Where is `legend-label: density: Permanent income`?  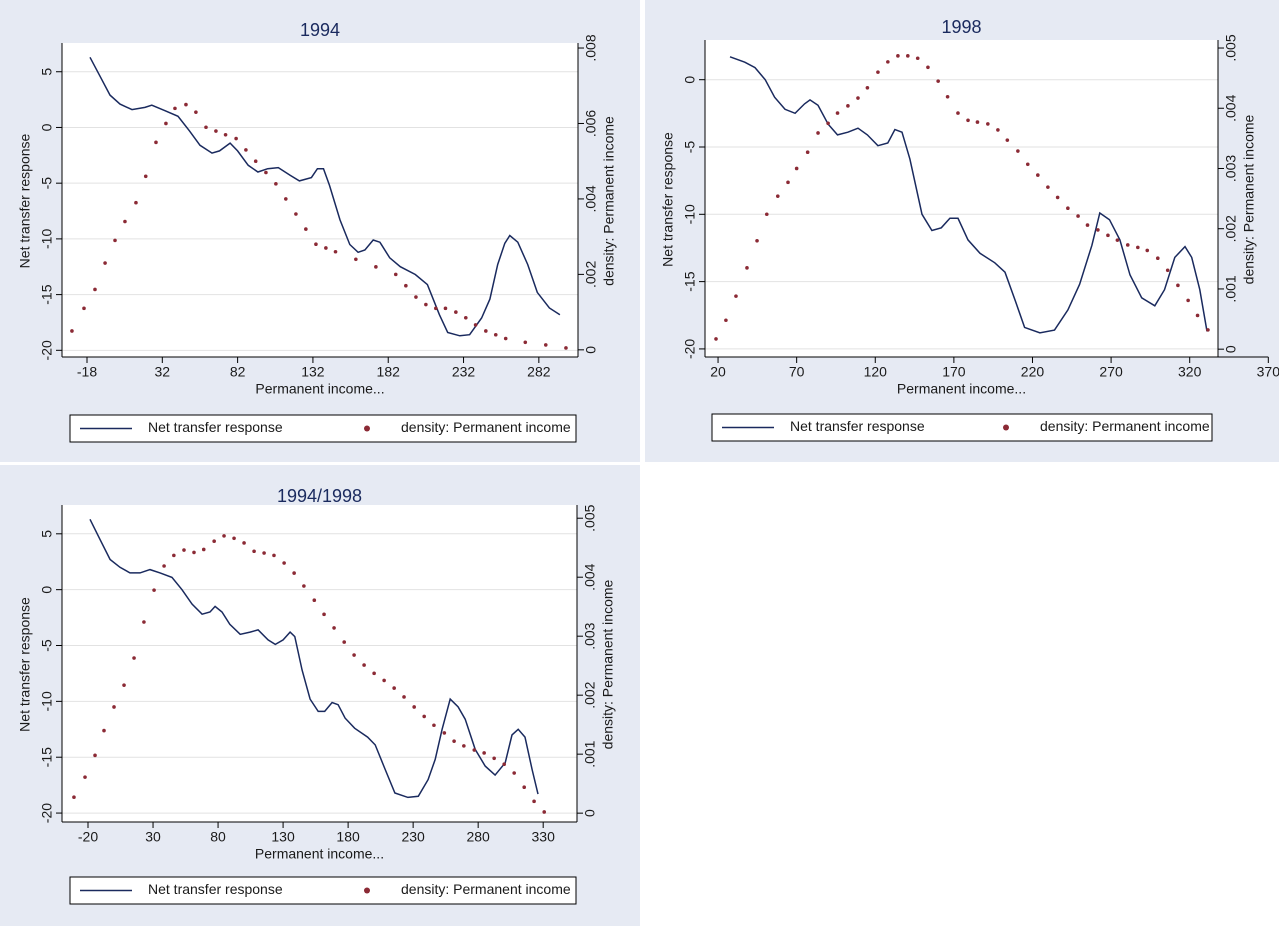 legend-label: density: Permanent income is located at coordinates (486, 889).